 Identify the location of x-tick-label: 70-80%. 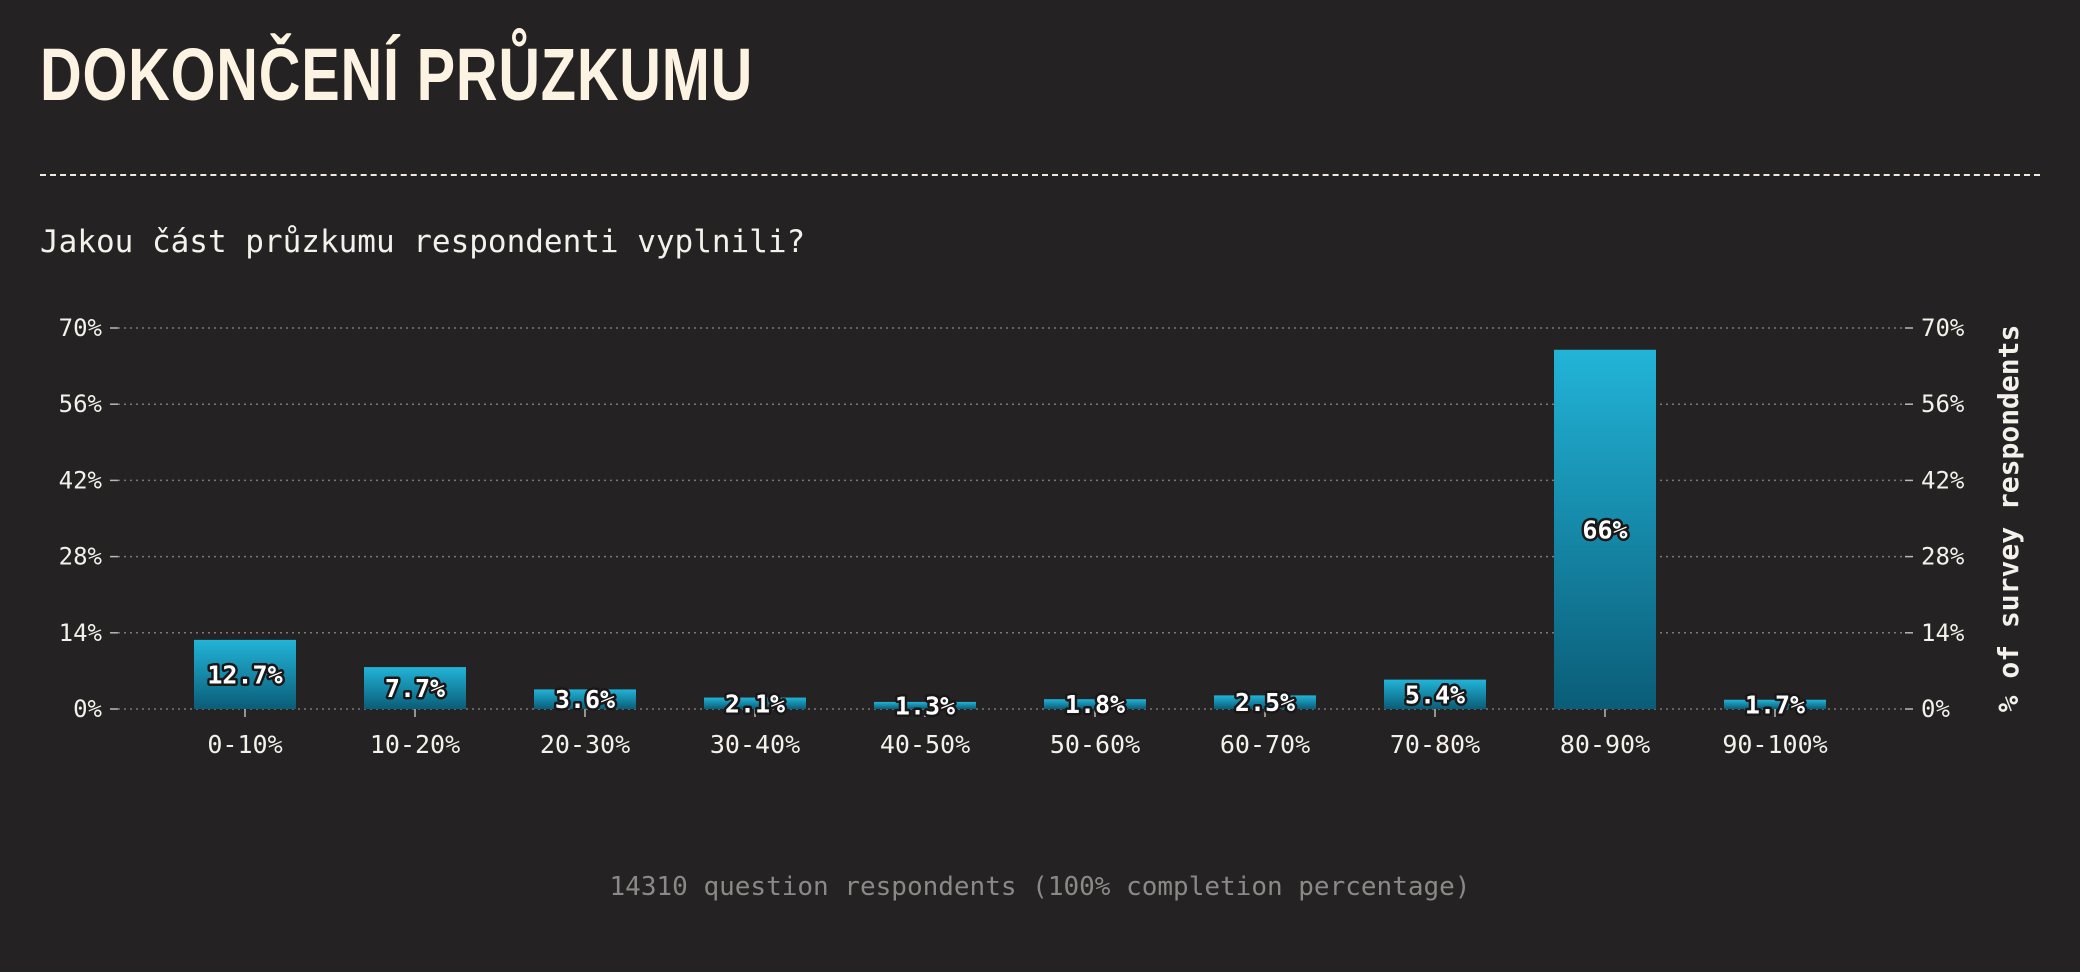
(1435, 744).